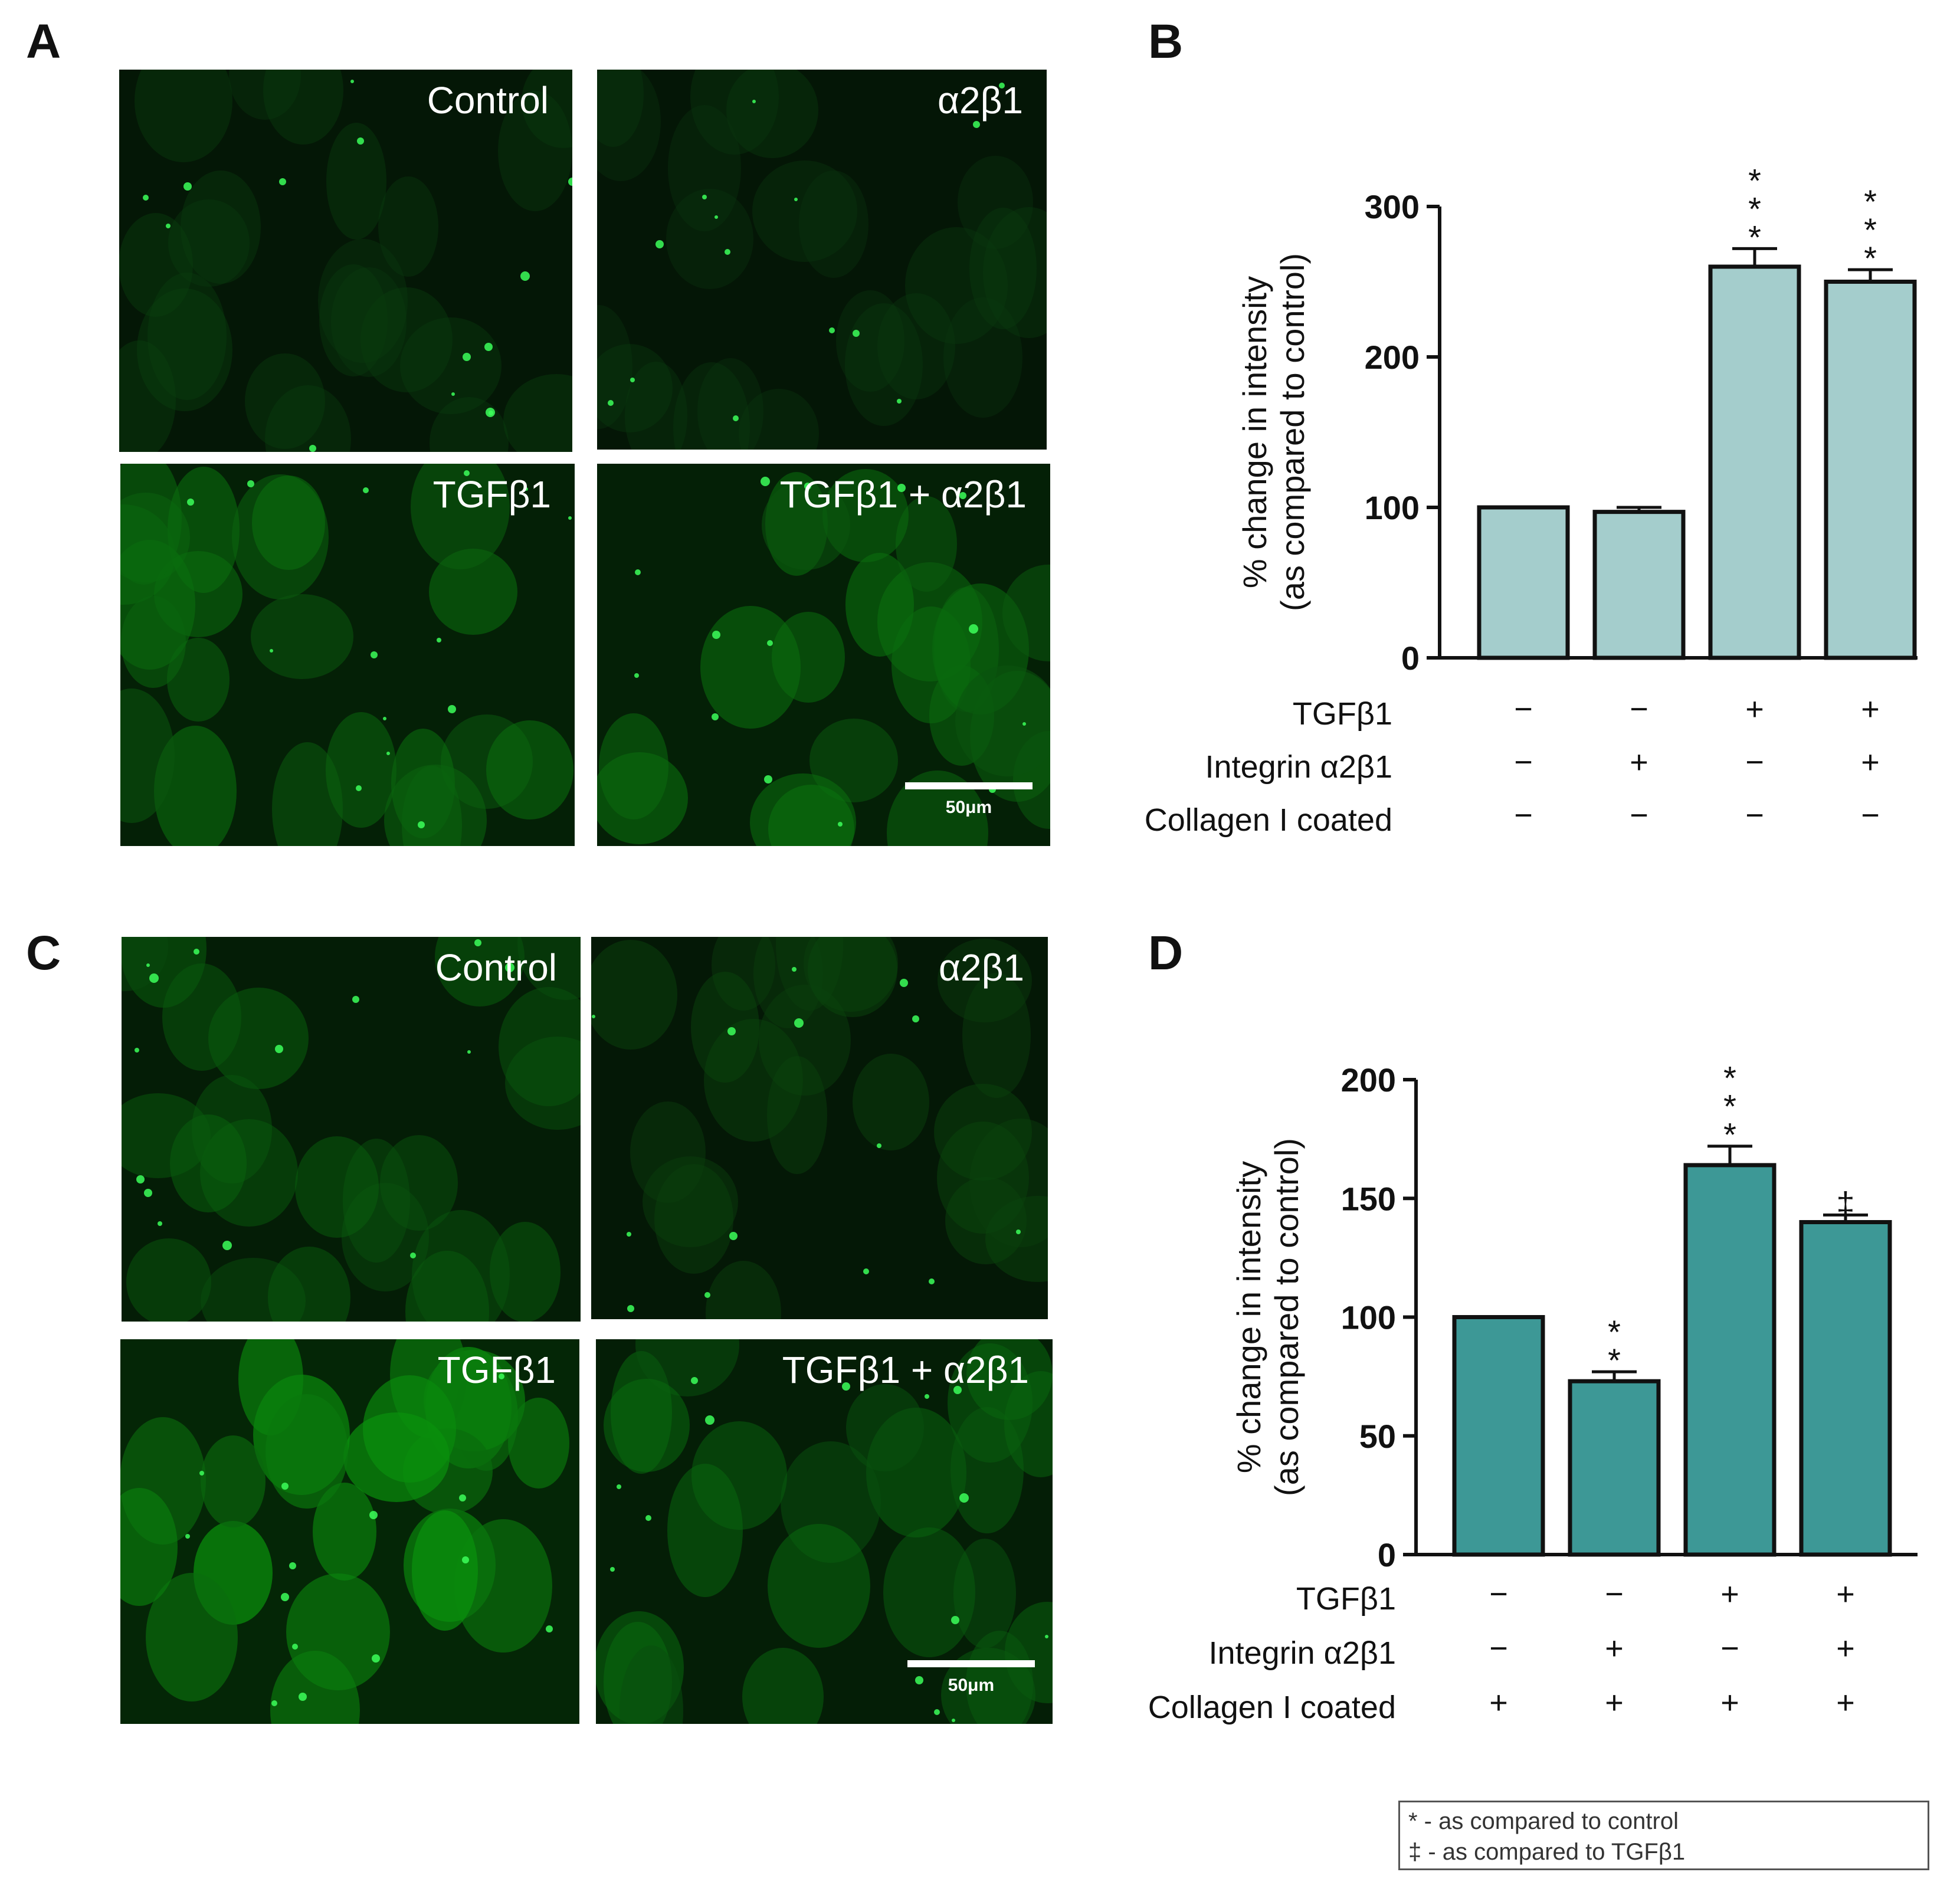  What do you see at coordinates (43, 953) in the screenshot?
I see `panel-letter-c: C` at bounding box center [43, 953].